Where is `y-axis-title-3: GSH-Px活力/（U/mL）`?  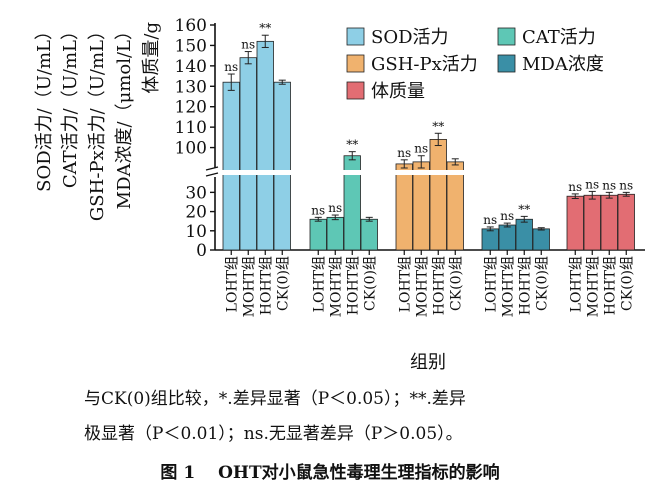 y-axis-title-3: GSH-Px活力/（U/mL） is located at coordinates (97, 121).